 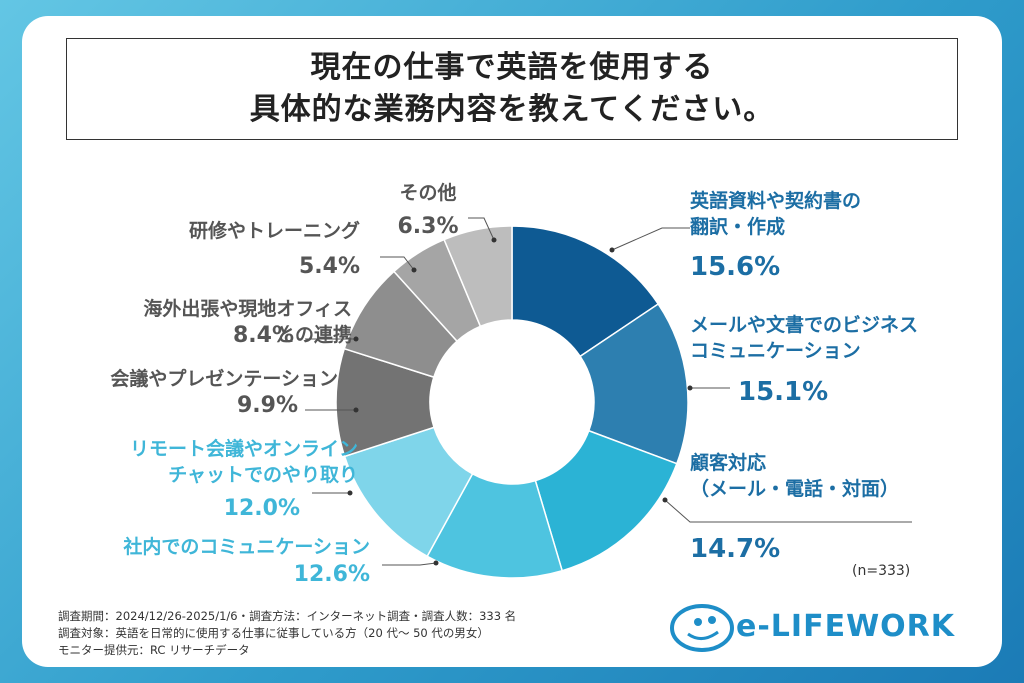 I want to click on value-label-4: 12.0%, so click(x=262, y=508).